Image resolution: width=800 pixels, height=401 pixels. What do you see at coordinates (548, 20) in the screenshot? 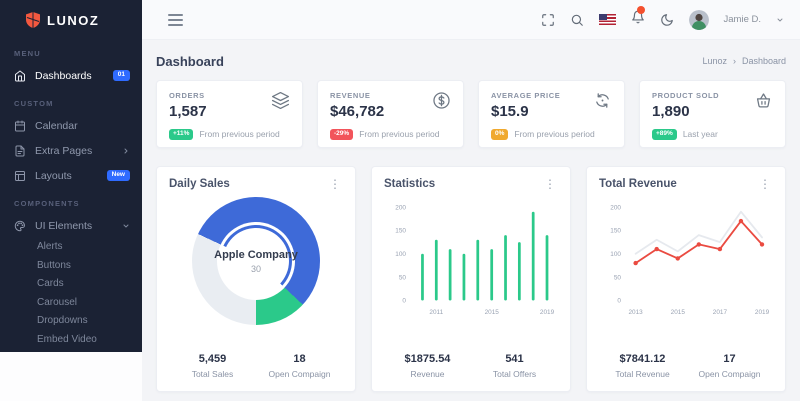
I see `maximize-icon` at bounding box center [548, 20].